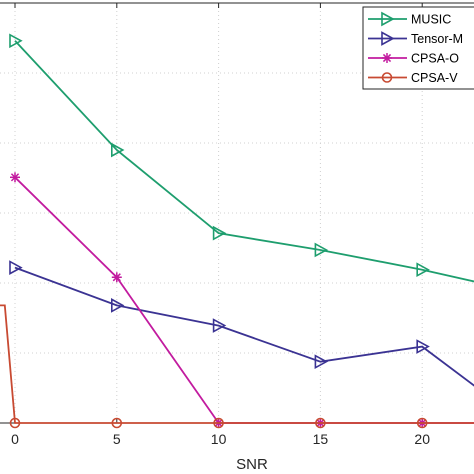 The height and width of the screenshot is (474, 474). What do you see at coordinates (409, 19) in the screenshot?
I see `legend-item: MUSIC` at bounding box center [409, 19].